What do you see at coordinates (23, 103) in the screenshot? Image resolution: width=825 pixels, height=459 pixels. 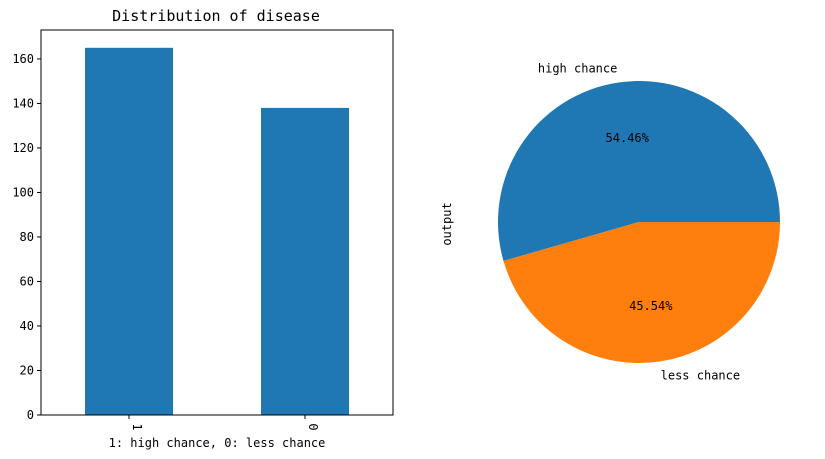 I see `y-tick-label: 140` at bounding box center [23, 103].